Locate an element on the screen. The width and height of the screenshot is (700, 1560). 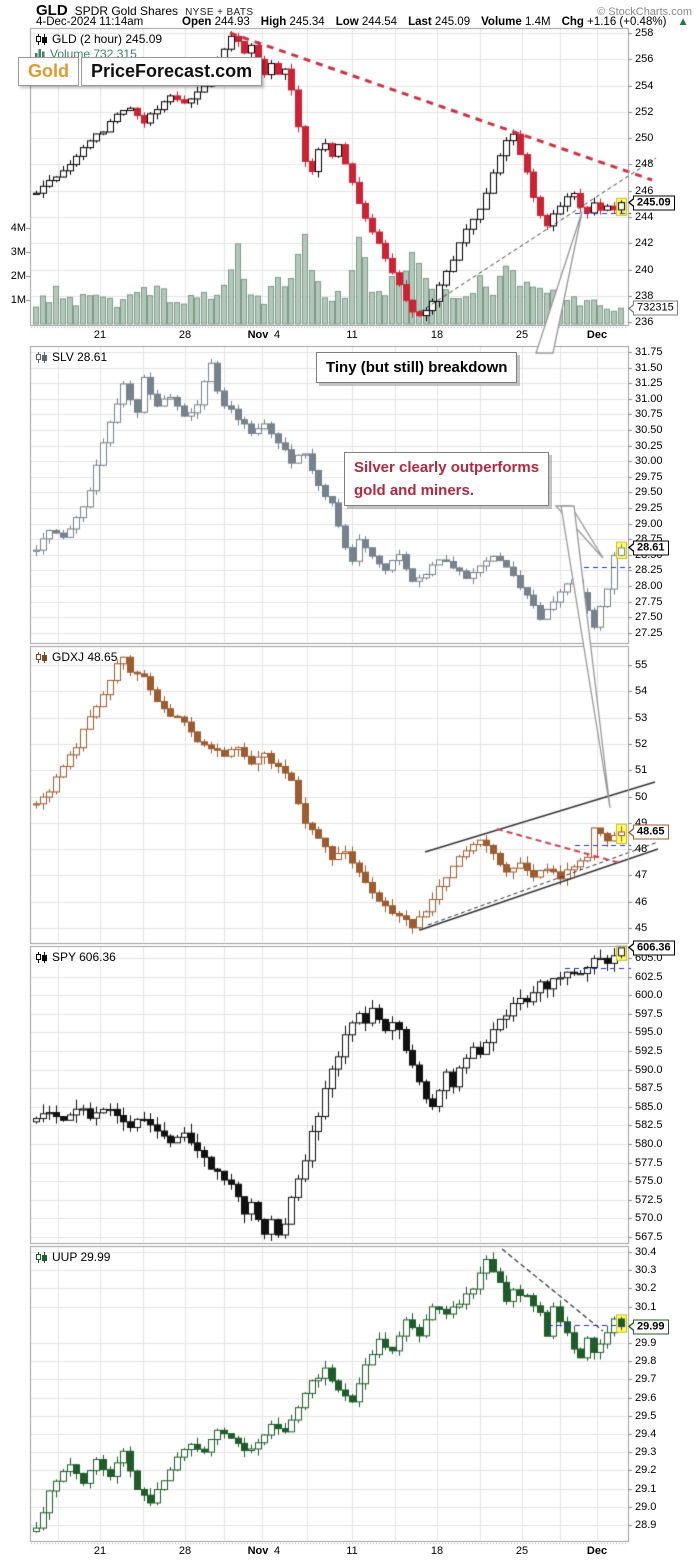
quote-item: High 245.34 is located at coordinates (292, 22).